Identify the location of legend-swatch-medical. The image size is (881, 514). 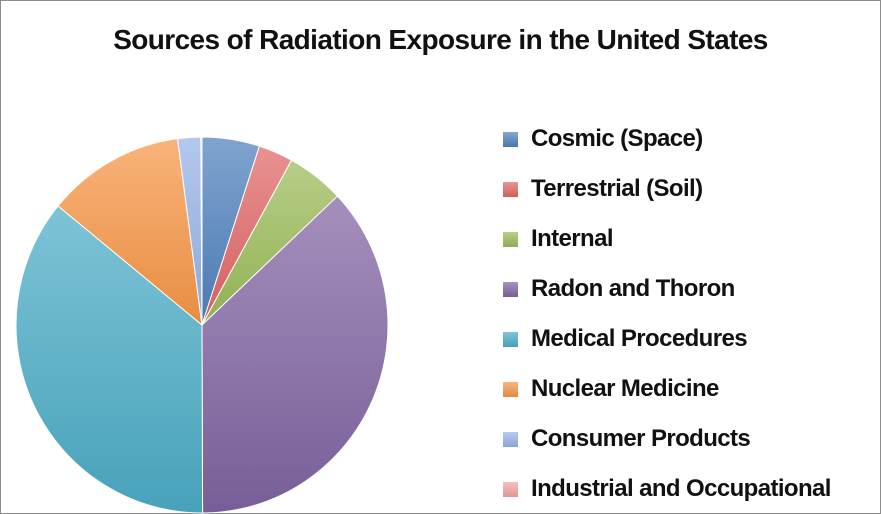
(510, 339).